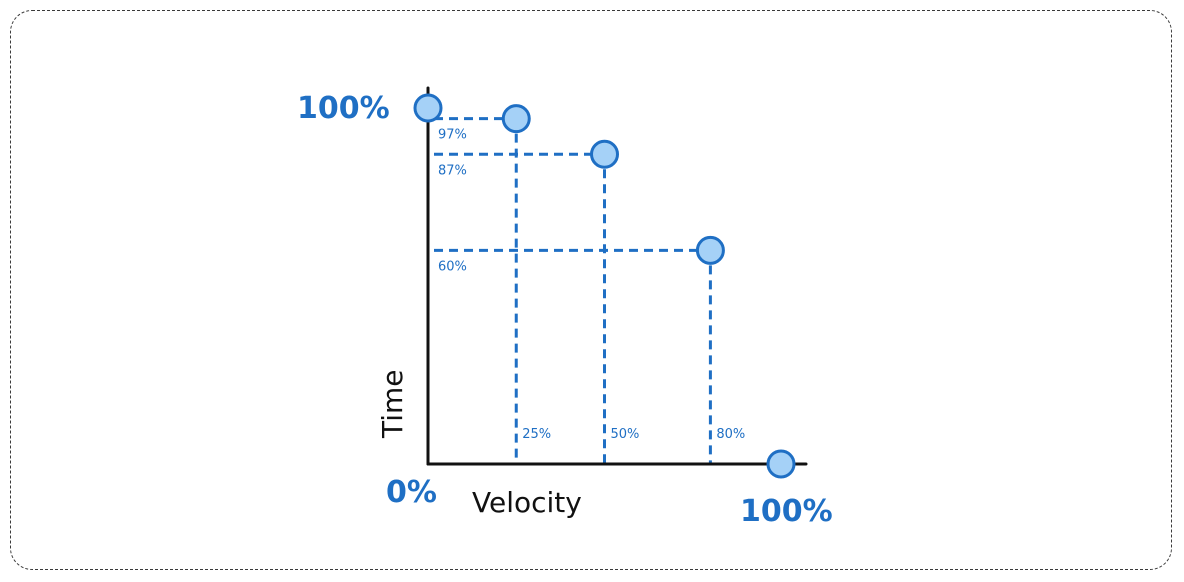 This screenshot has height=582, width=1184. I want to click on origin-label: 0%, so click(411, 492).